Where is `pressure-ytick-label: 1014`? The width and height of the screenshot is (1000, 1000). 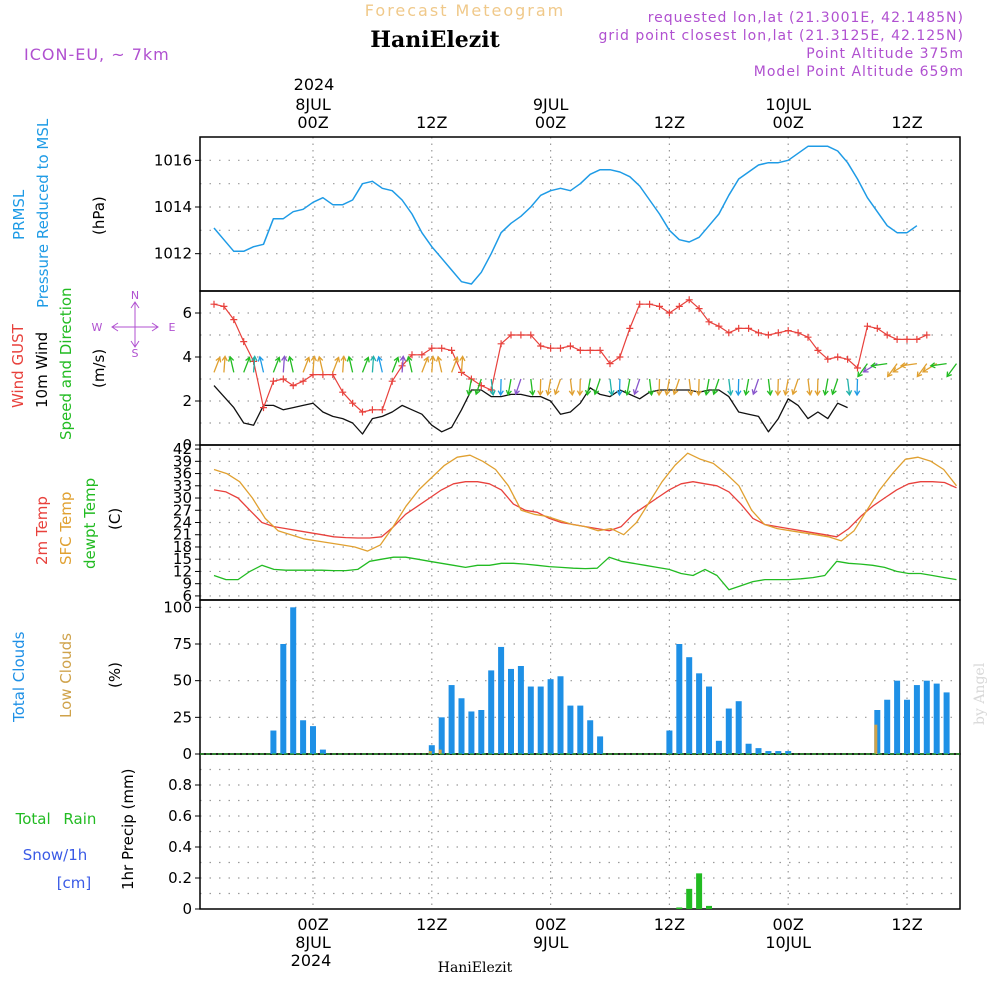 pressure-ytick-label: 1014 is located at coordinates (173, 207).